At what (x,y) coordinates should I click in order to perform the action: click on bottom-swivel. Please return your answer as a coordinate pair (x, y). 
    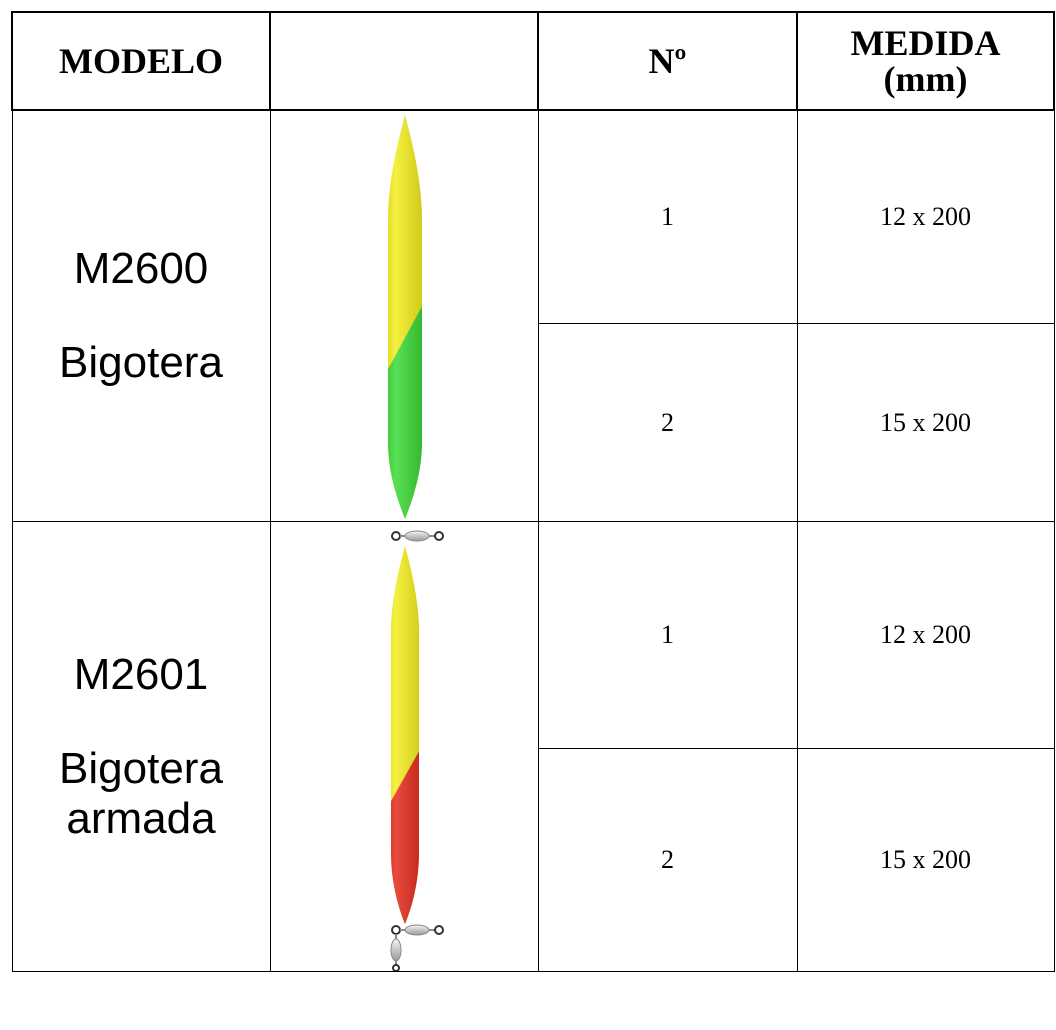
    Looking at the image, I should click on (417, 947).